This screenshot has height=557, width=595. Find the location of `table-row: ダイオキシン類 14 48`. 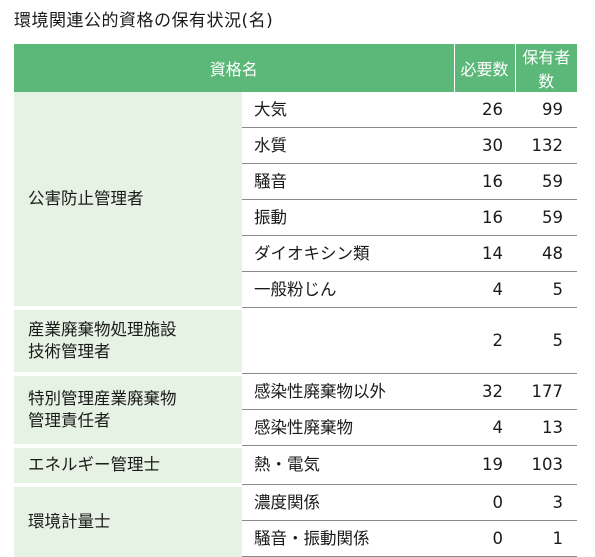

table-row: ダイオキシン類 14 48 is located at coordinates (296, 253).